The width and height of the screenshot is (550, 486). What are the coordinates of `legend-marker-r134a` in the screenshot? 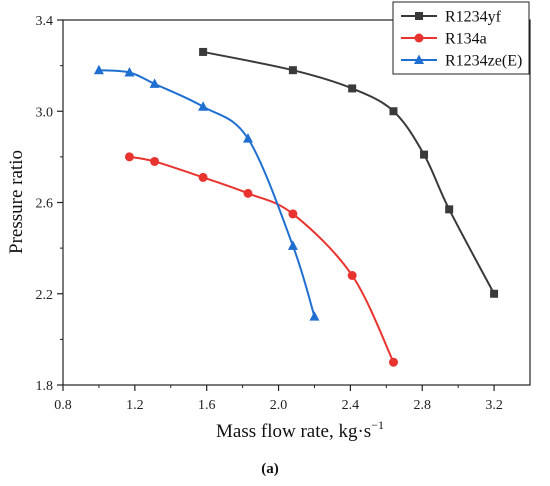 It's located at (419, 38).